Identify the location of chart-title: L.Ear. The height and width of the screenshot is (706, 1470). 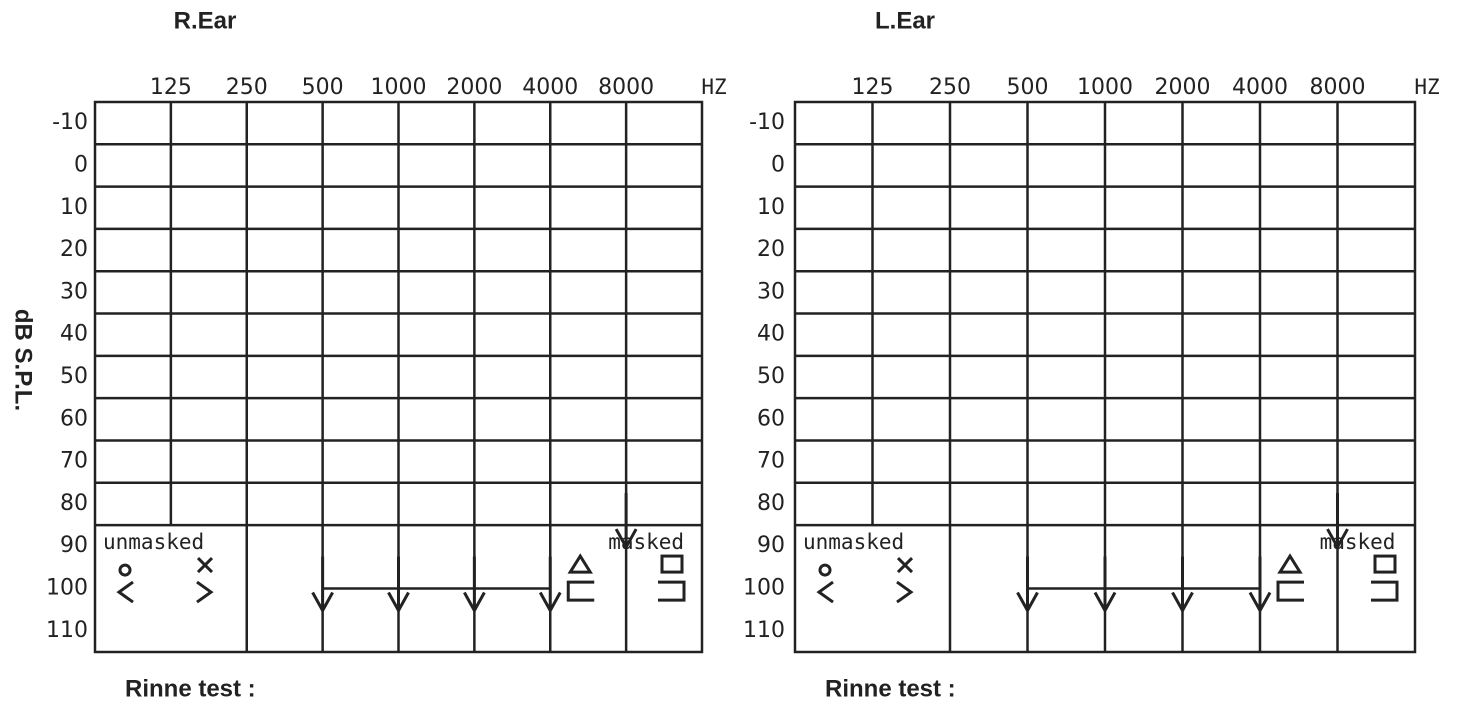
(905, 20).